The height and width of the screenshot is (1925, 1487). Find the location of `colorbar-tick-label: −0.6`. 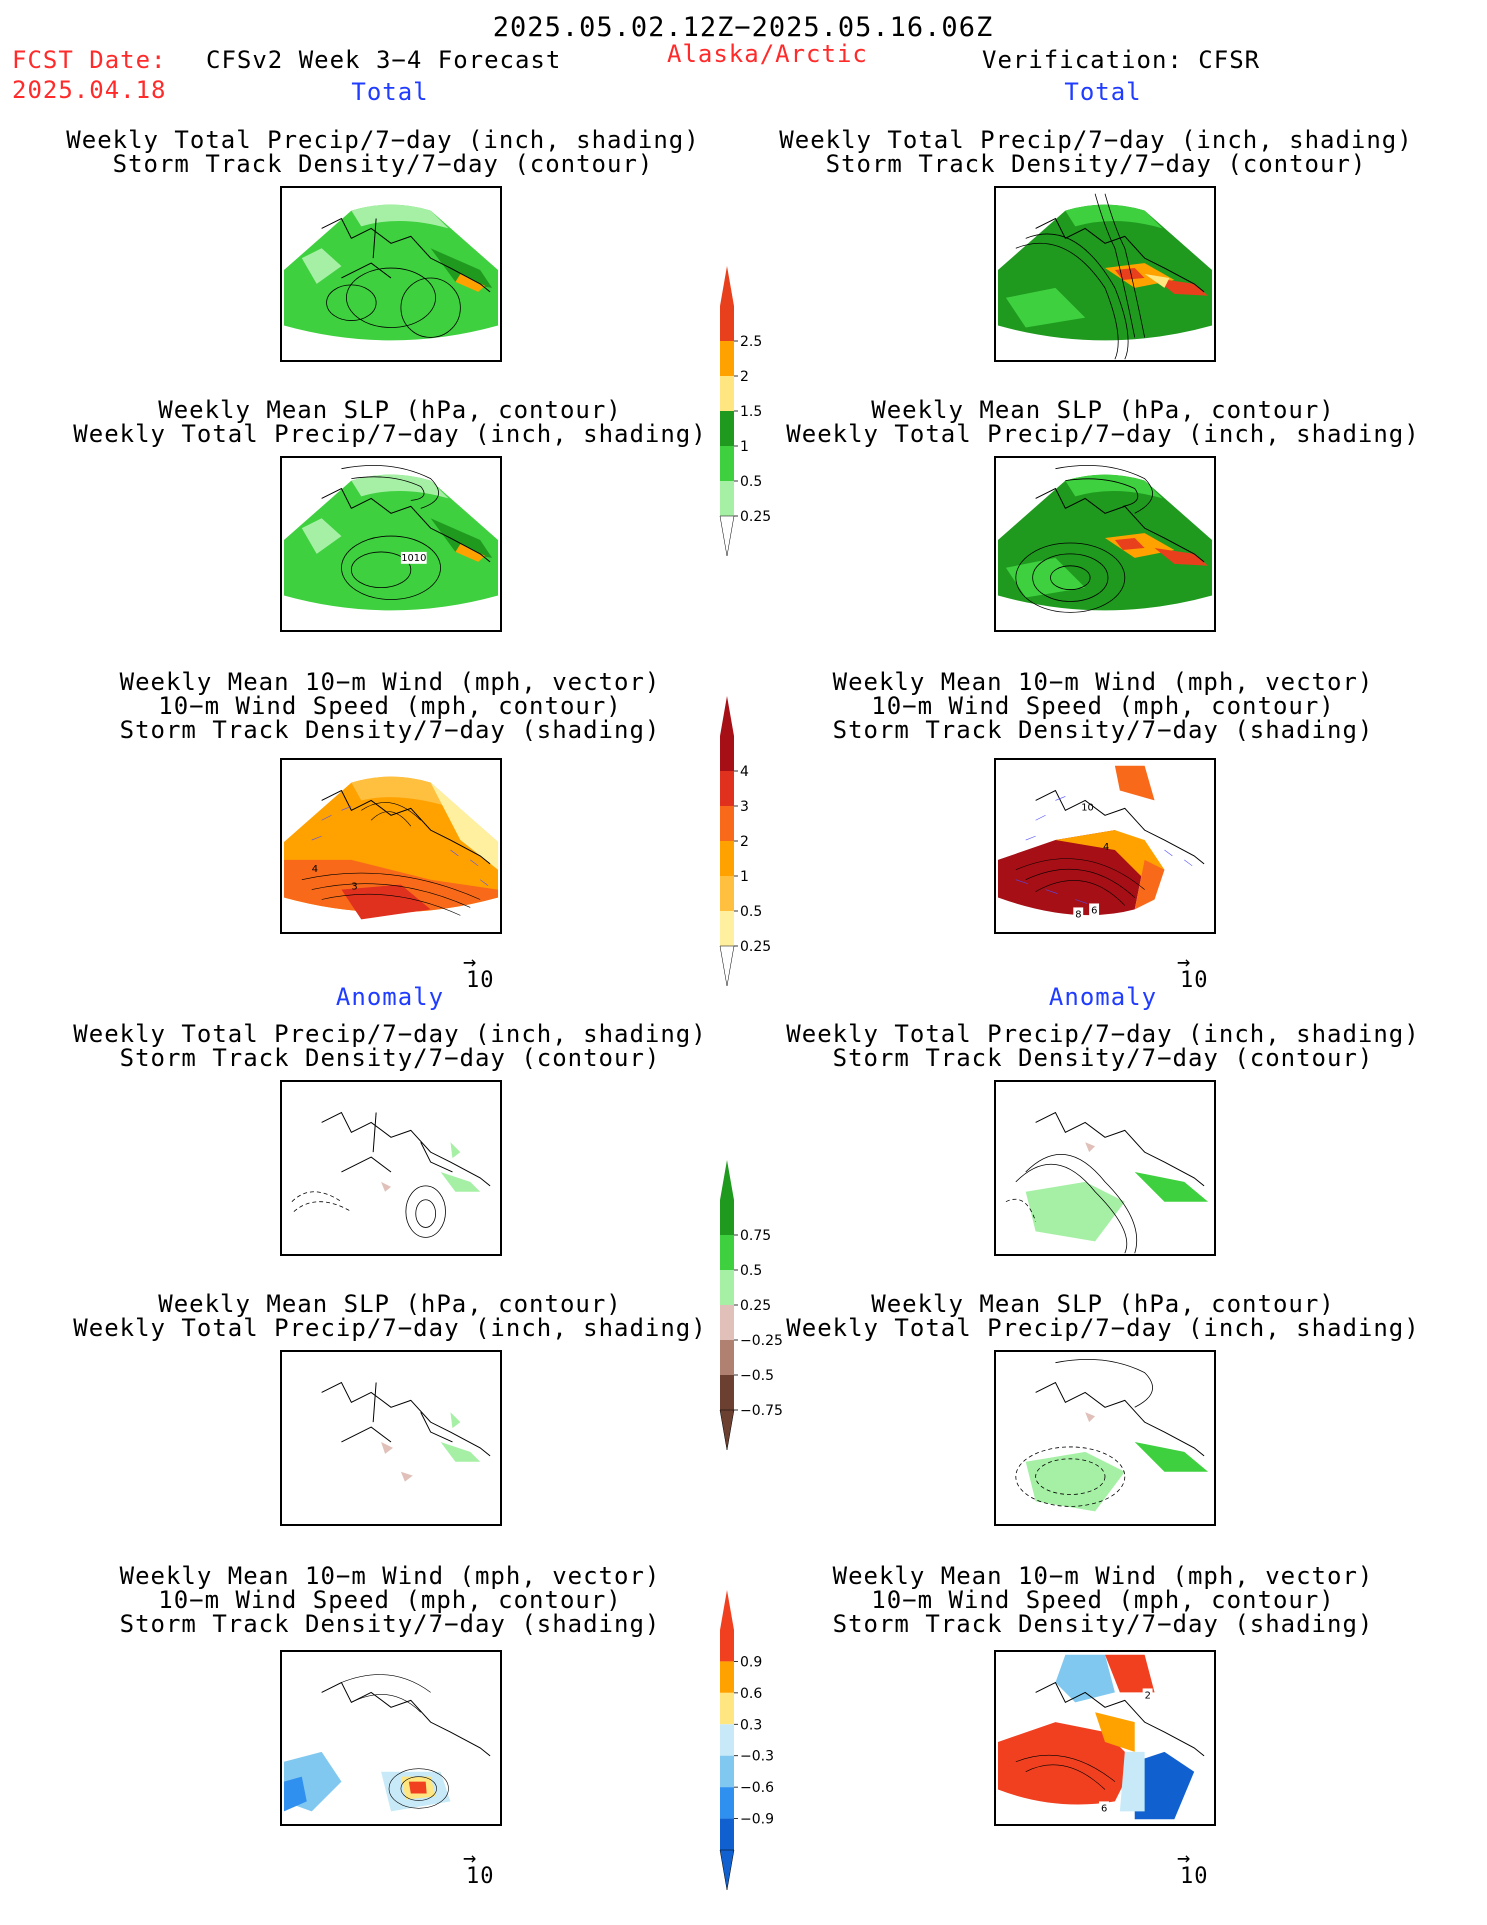

colorbar-tick-label: −0.6 is located at coordinates (757, 1788).